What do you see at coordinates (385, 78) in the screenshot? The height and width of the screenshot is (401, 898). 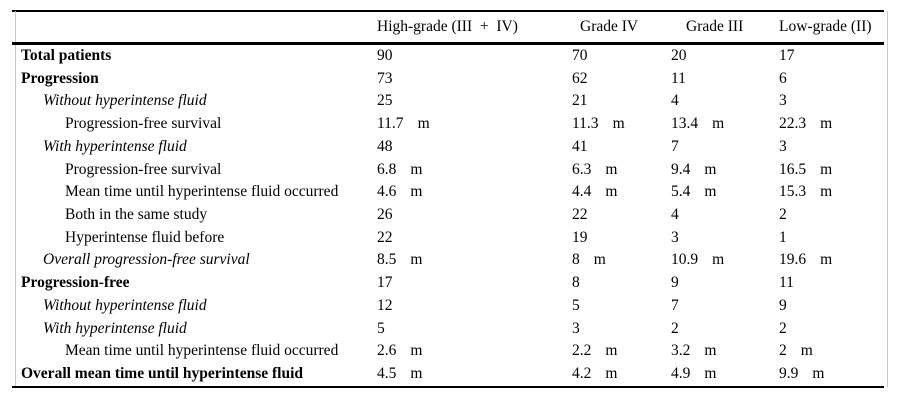 I see `cell-number: 73` at bounding box center [385, 78].